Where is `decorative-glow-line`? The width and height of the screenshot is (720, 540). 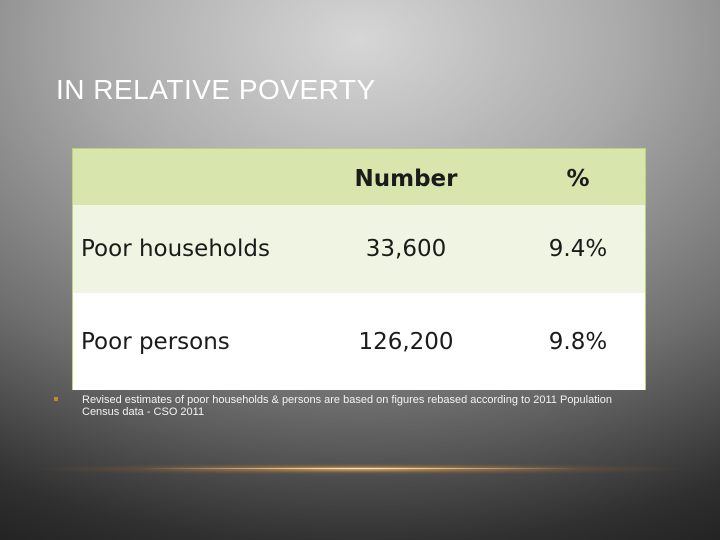
decorative-glow-line is located at coordinates (360, 469).